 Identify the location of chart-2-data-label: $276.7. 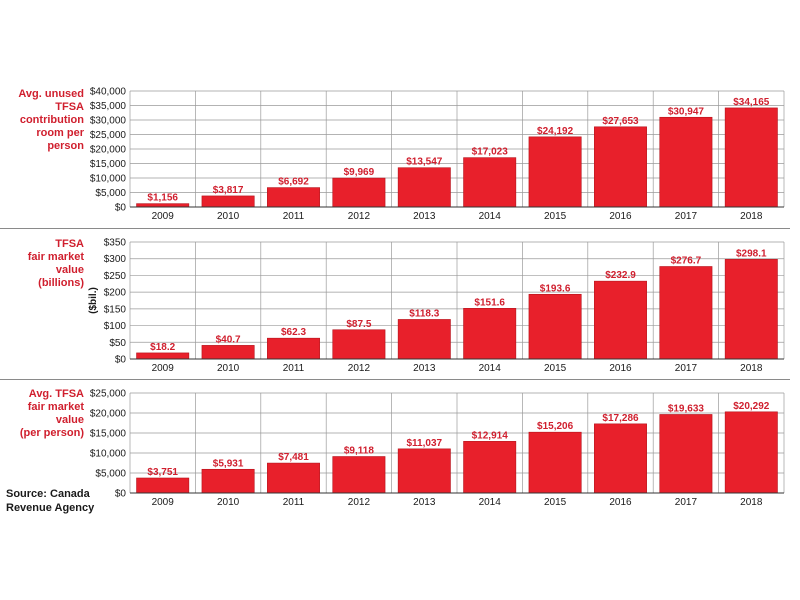
(686, 261).